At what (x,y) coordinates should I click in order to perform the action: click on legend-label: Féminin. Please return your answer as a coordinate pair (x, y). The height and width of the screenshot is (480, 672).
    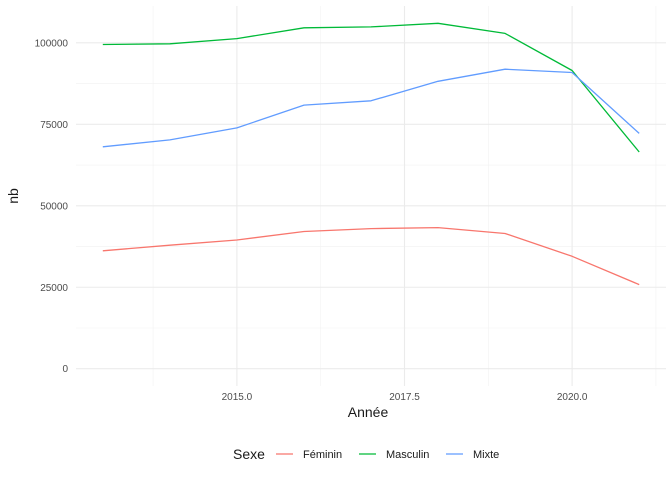
    Looking at the image, I should click on (322, 455).